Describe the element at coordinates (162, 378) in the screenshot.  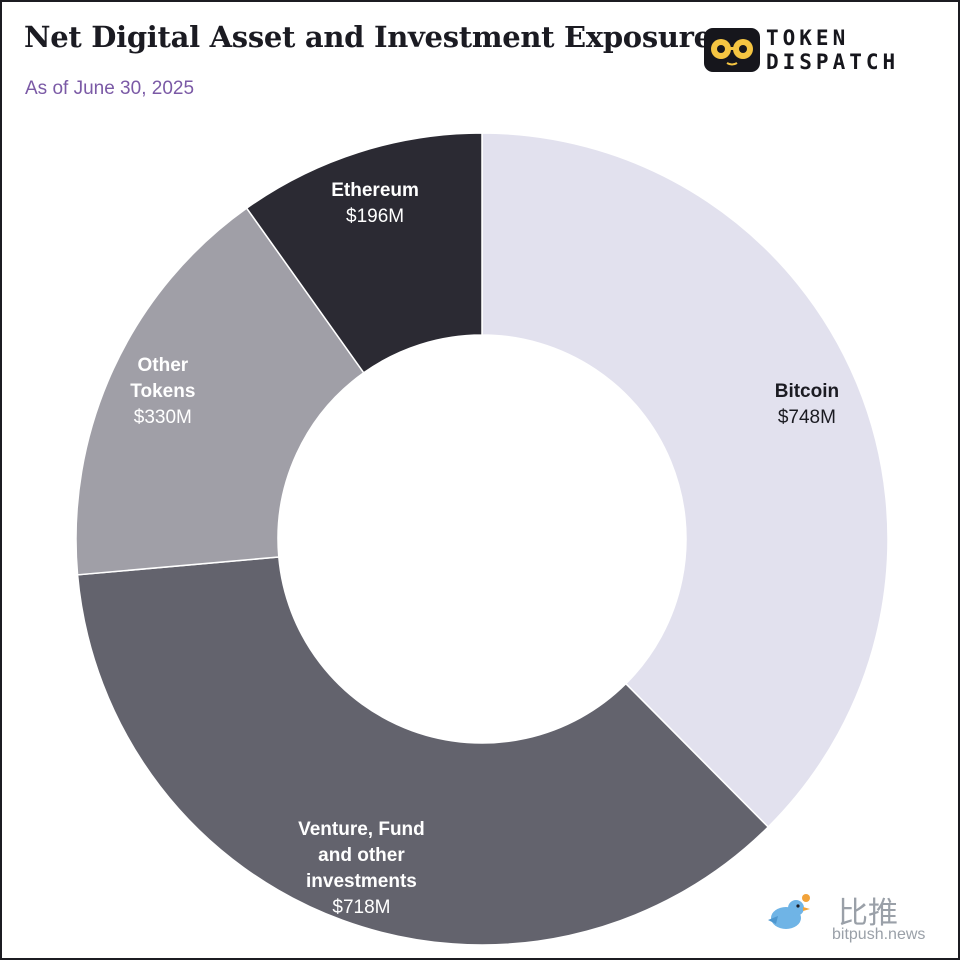
I see `slice-label: Other Tokens` at that location.